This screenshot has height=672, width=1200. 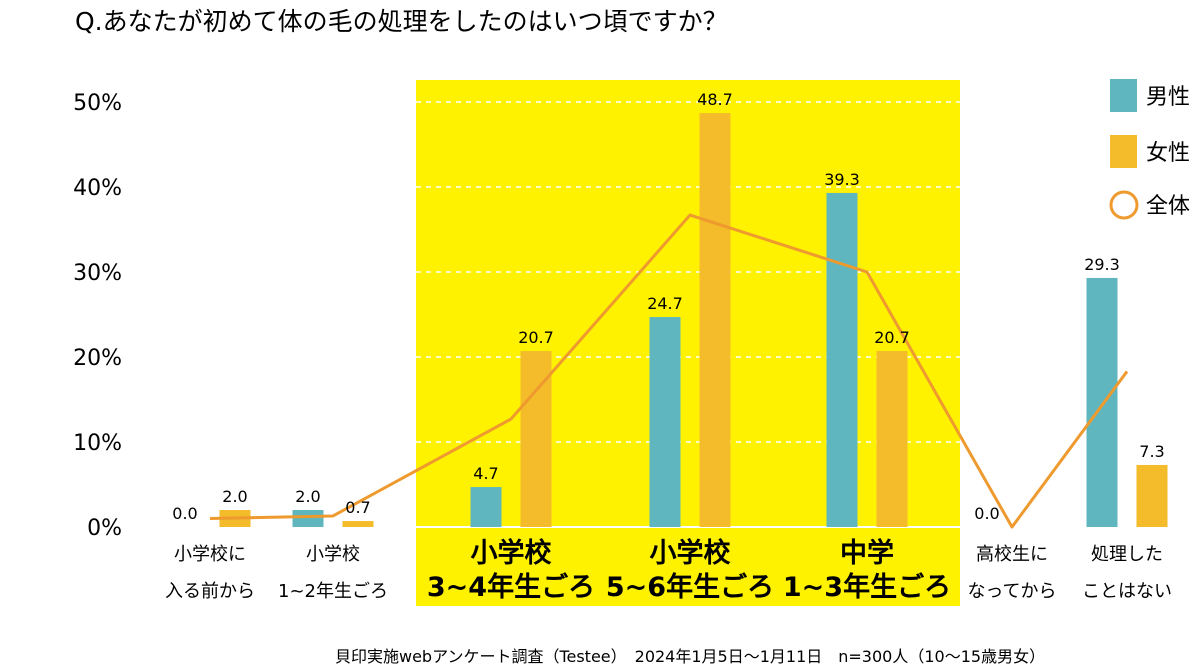 What do you see at coordinates (1127, 591) in the screenshot?
I see `category-label: ことはない` at bounding box center [1127, 591].